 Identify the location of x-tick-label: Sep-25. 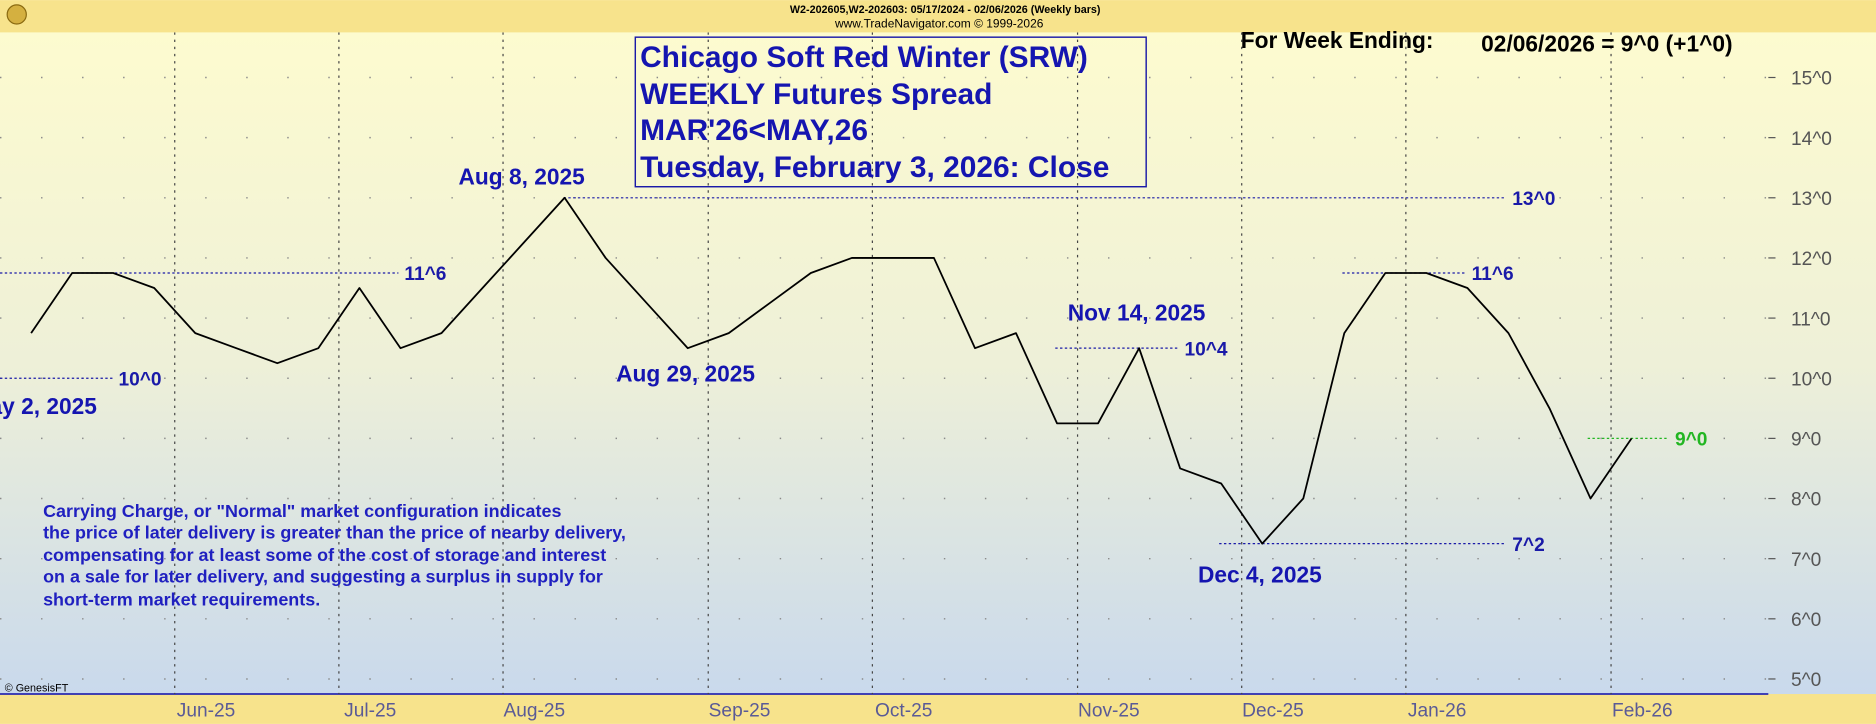
(740, 711).